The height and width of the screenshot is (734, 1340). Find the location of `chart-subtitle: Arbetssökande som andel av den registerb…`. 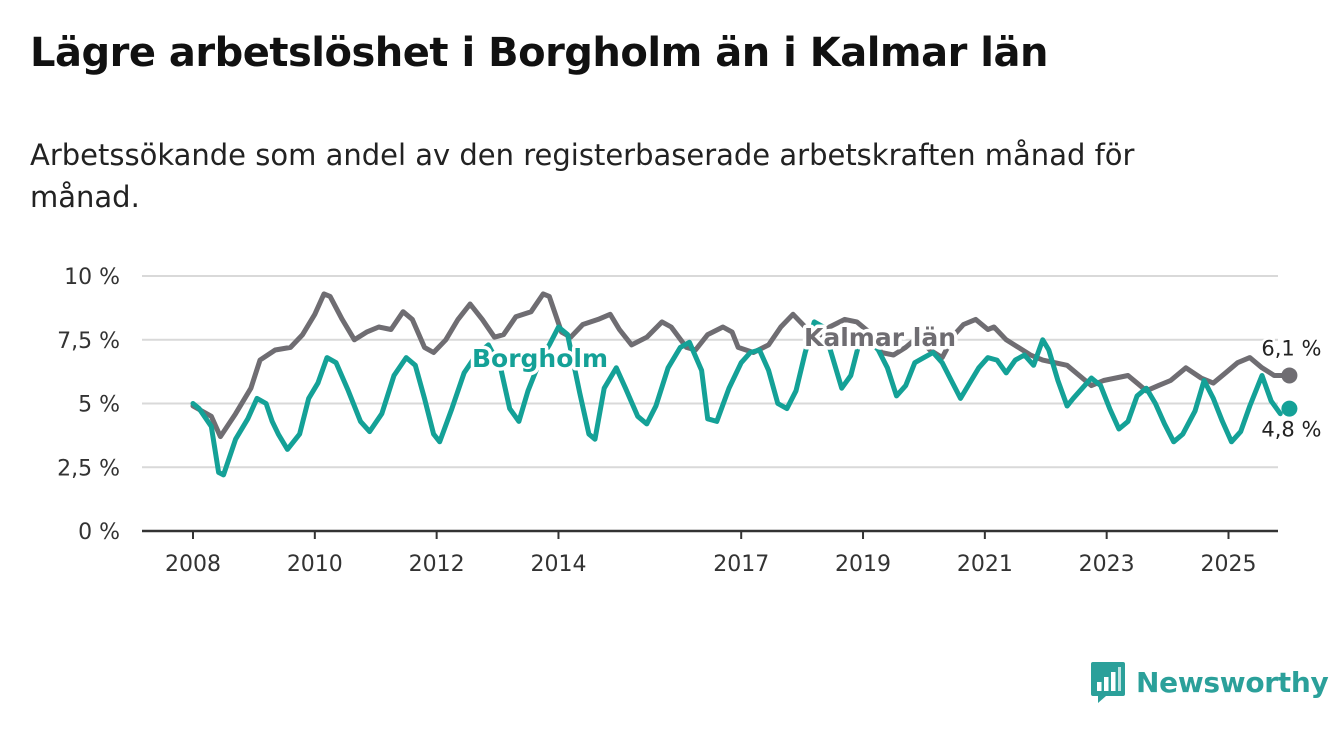

chart-subtitle: Arbetssökande som andel av den registerb… is located at coordinates (582, 176).